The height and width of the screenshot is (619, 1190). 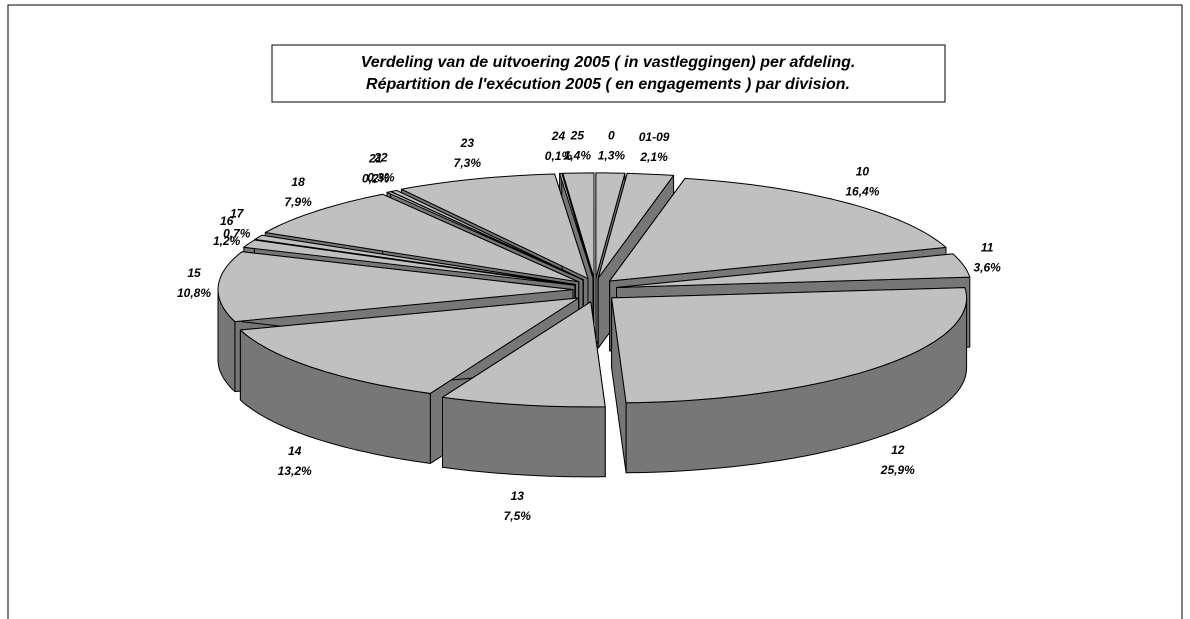 I want to click on data-label: 25,9%, so click(x=897, y=470).